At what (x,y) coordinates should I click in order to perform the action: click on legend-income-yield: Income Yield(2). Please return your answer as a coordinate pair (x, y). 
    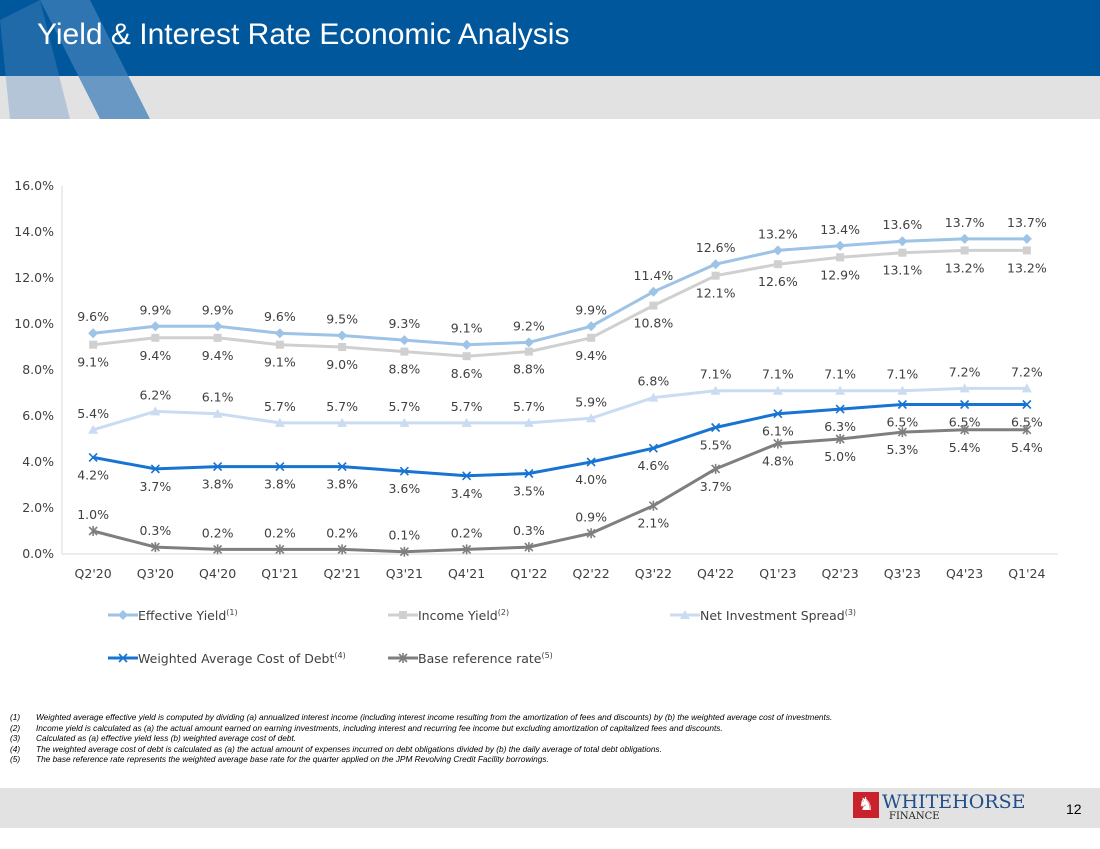
    Looking at the image, I should click on (463, 615).